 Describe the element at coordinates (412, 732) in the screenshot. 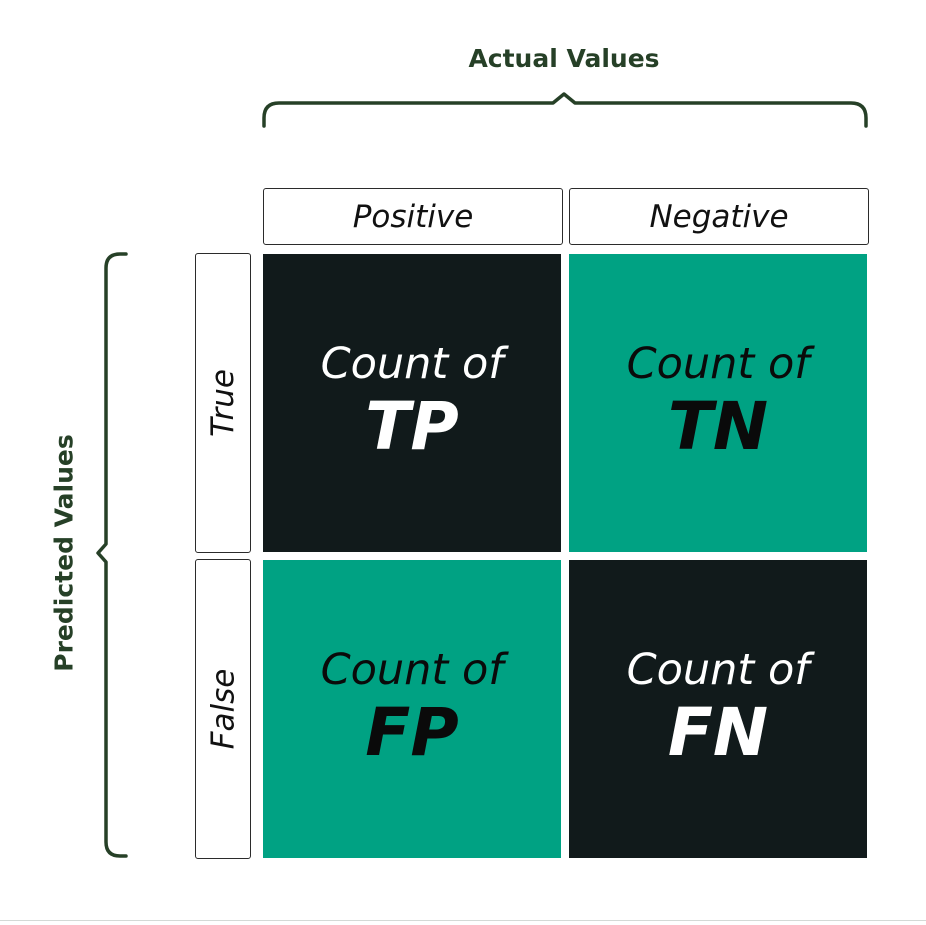

I see `cell-code: FP` at that location.